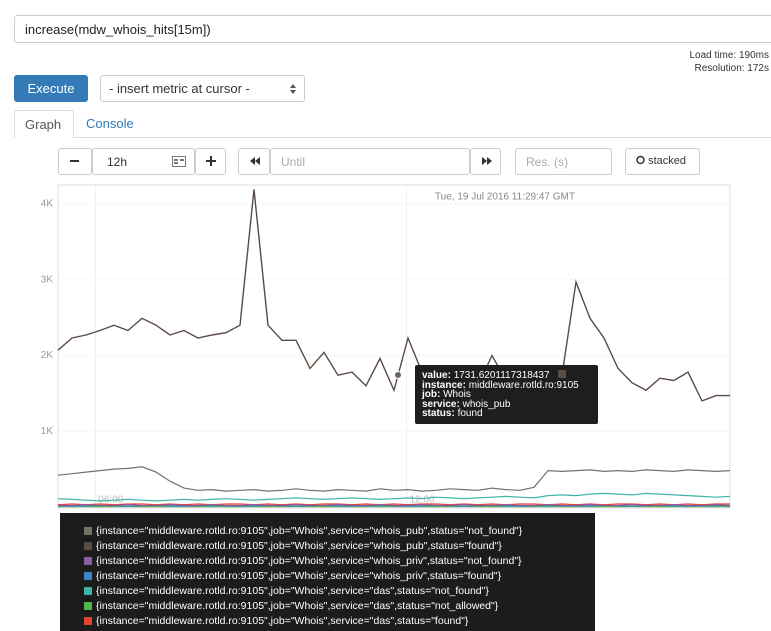 The height and width of the screenshot is (631, 771). What do you see at coordinates (505, 197) in the screenshot?
I see `hover-time: Tue, 19 Jul 2016 11:29:47 GMT` at bounding box center [505, 197].